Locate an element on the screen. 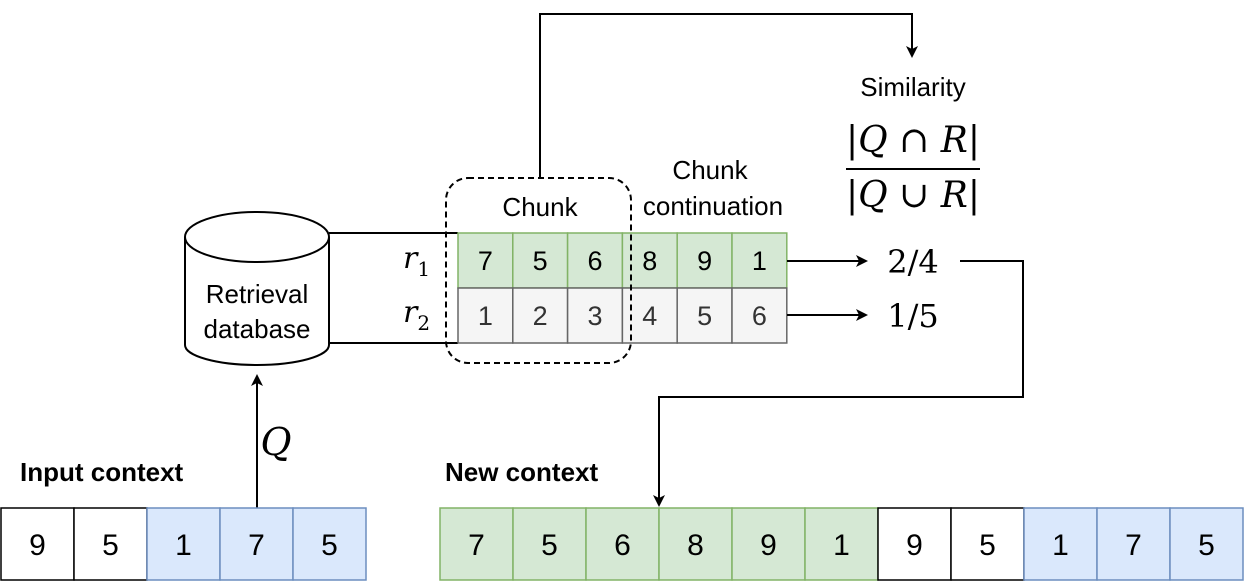 The image size is (1245, 584). input-token: 7 is located at coordinates (256, 544).